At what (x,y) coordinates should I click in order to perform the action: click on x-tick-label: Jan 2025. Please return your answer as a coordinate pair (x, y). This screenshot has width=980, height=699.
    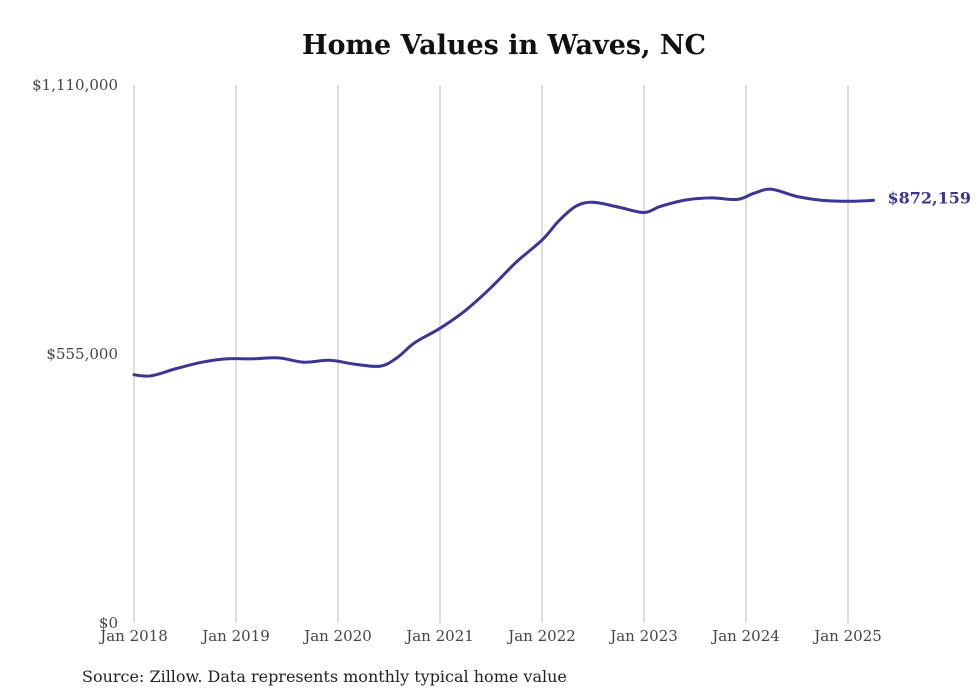
    Looking at the image, I should click on (847, 636).